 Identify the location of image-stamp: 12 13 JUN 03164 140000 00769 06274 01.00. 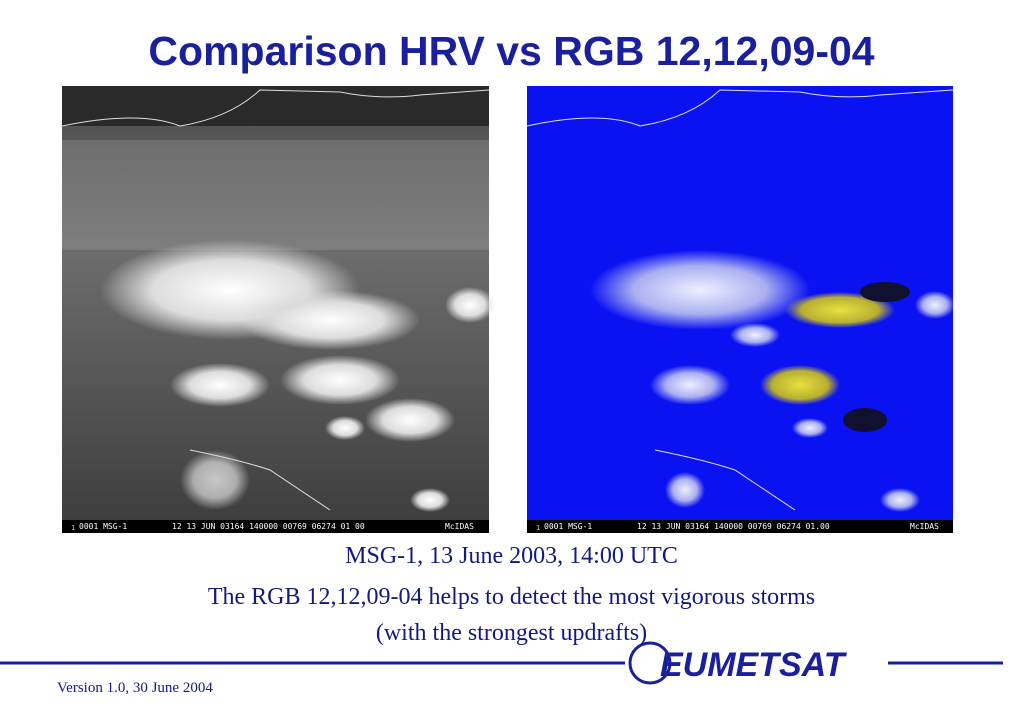
(733, 526).